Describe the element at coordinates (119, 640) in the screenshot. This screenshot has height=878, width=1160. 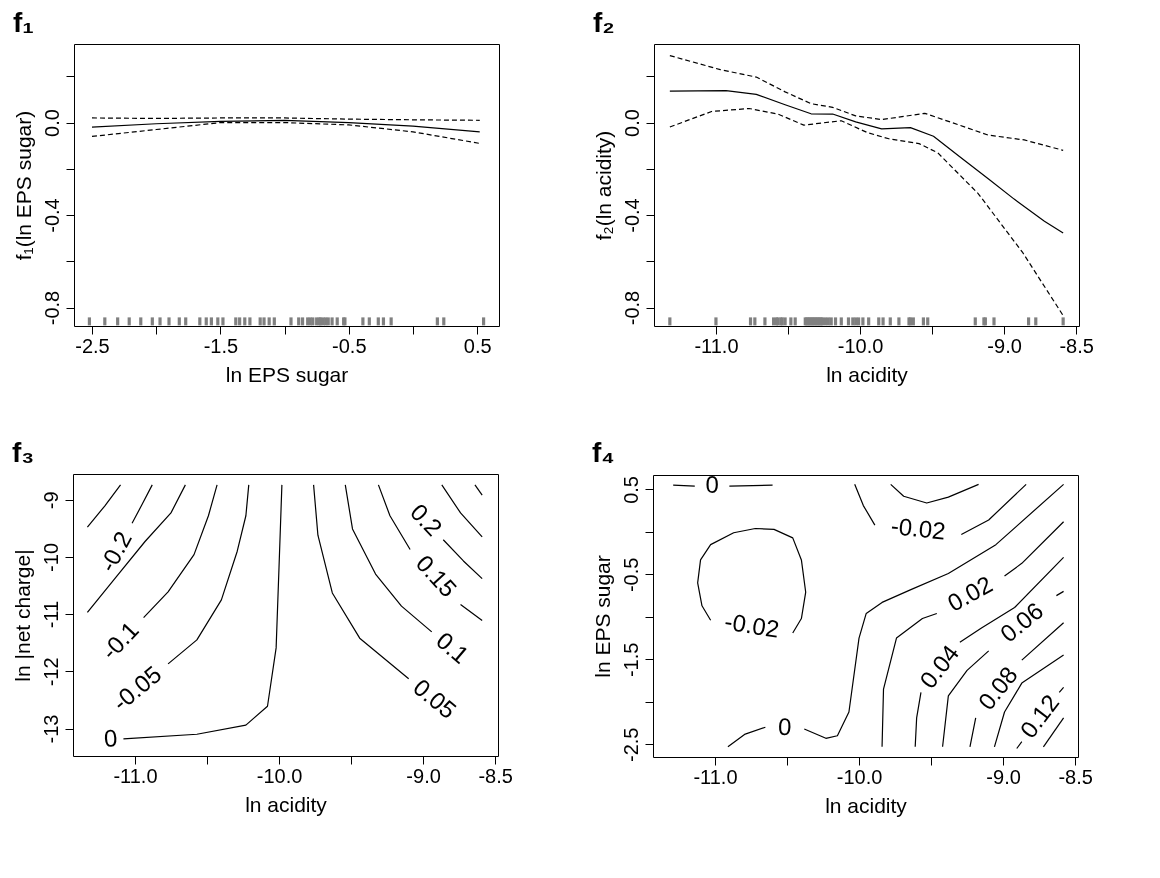
I see `text: -0.1` at that location.